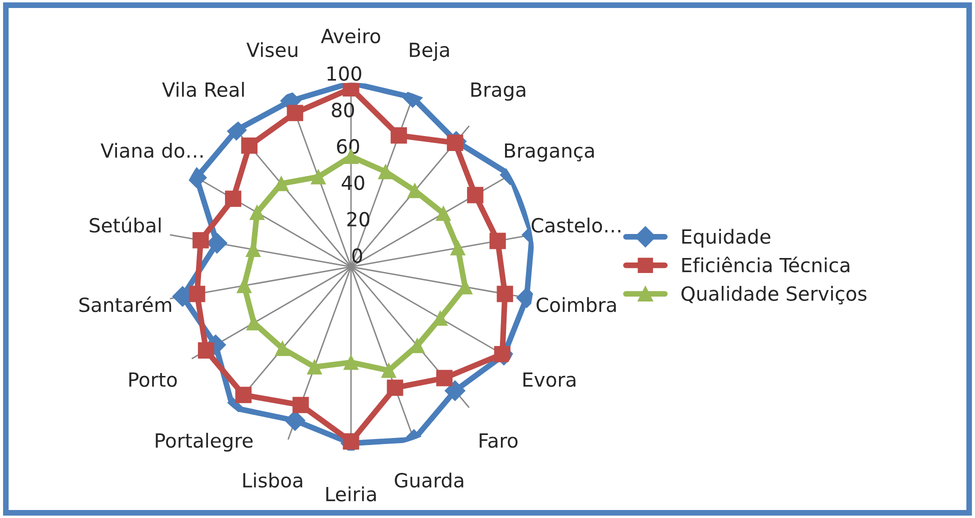 This screenshot has width=975, height=518. I want to click on y-tick-label: 40, so click(353, 182).